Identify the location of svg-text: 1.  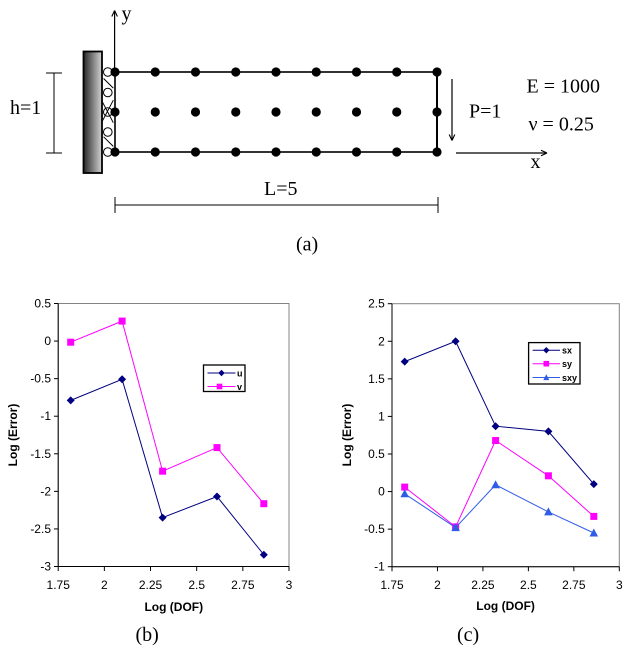
(381, 416).